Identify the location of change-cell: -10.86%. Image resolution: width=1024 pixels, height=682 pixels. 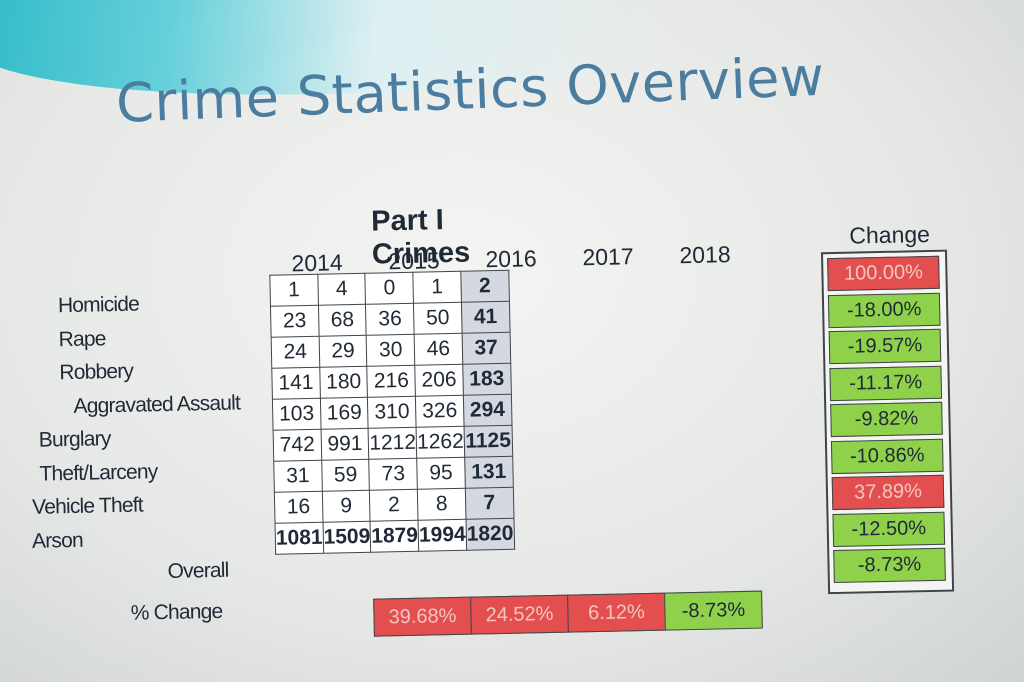
(887, 456).